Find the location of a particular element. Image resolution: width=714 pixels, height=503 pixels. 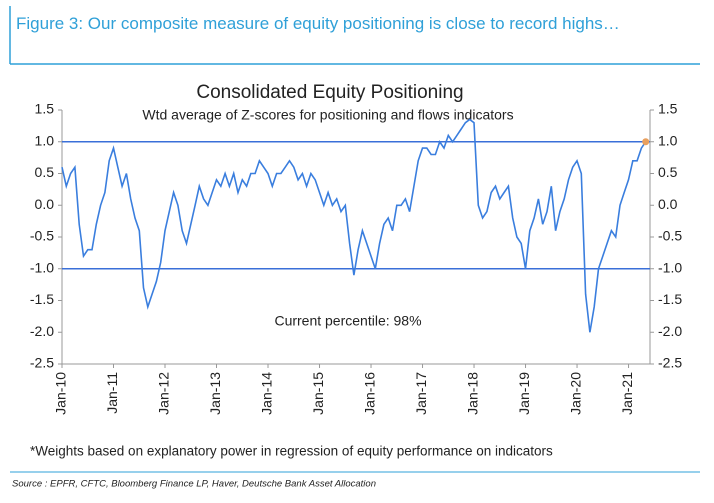

y2-tick-label: -1.0 is located at coordinates (670, 267).